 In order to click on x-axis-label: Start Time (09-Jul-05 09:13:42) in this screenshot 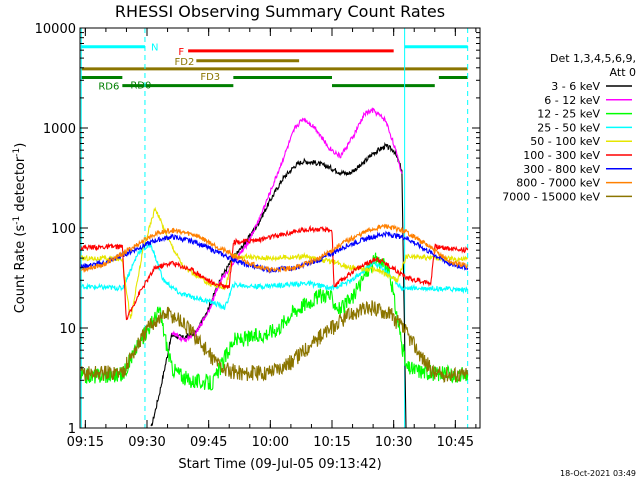, I will do `click(279, 464)`.